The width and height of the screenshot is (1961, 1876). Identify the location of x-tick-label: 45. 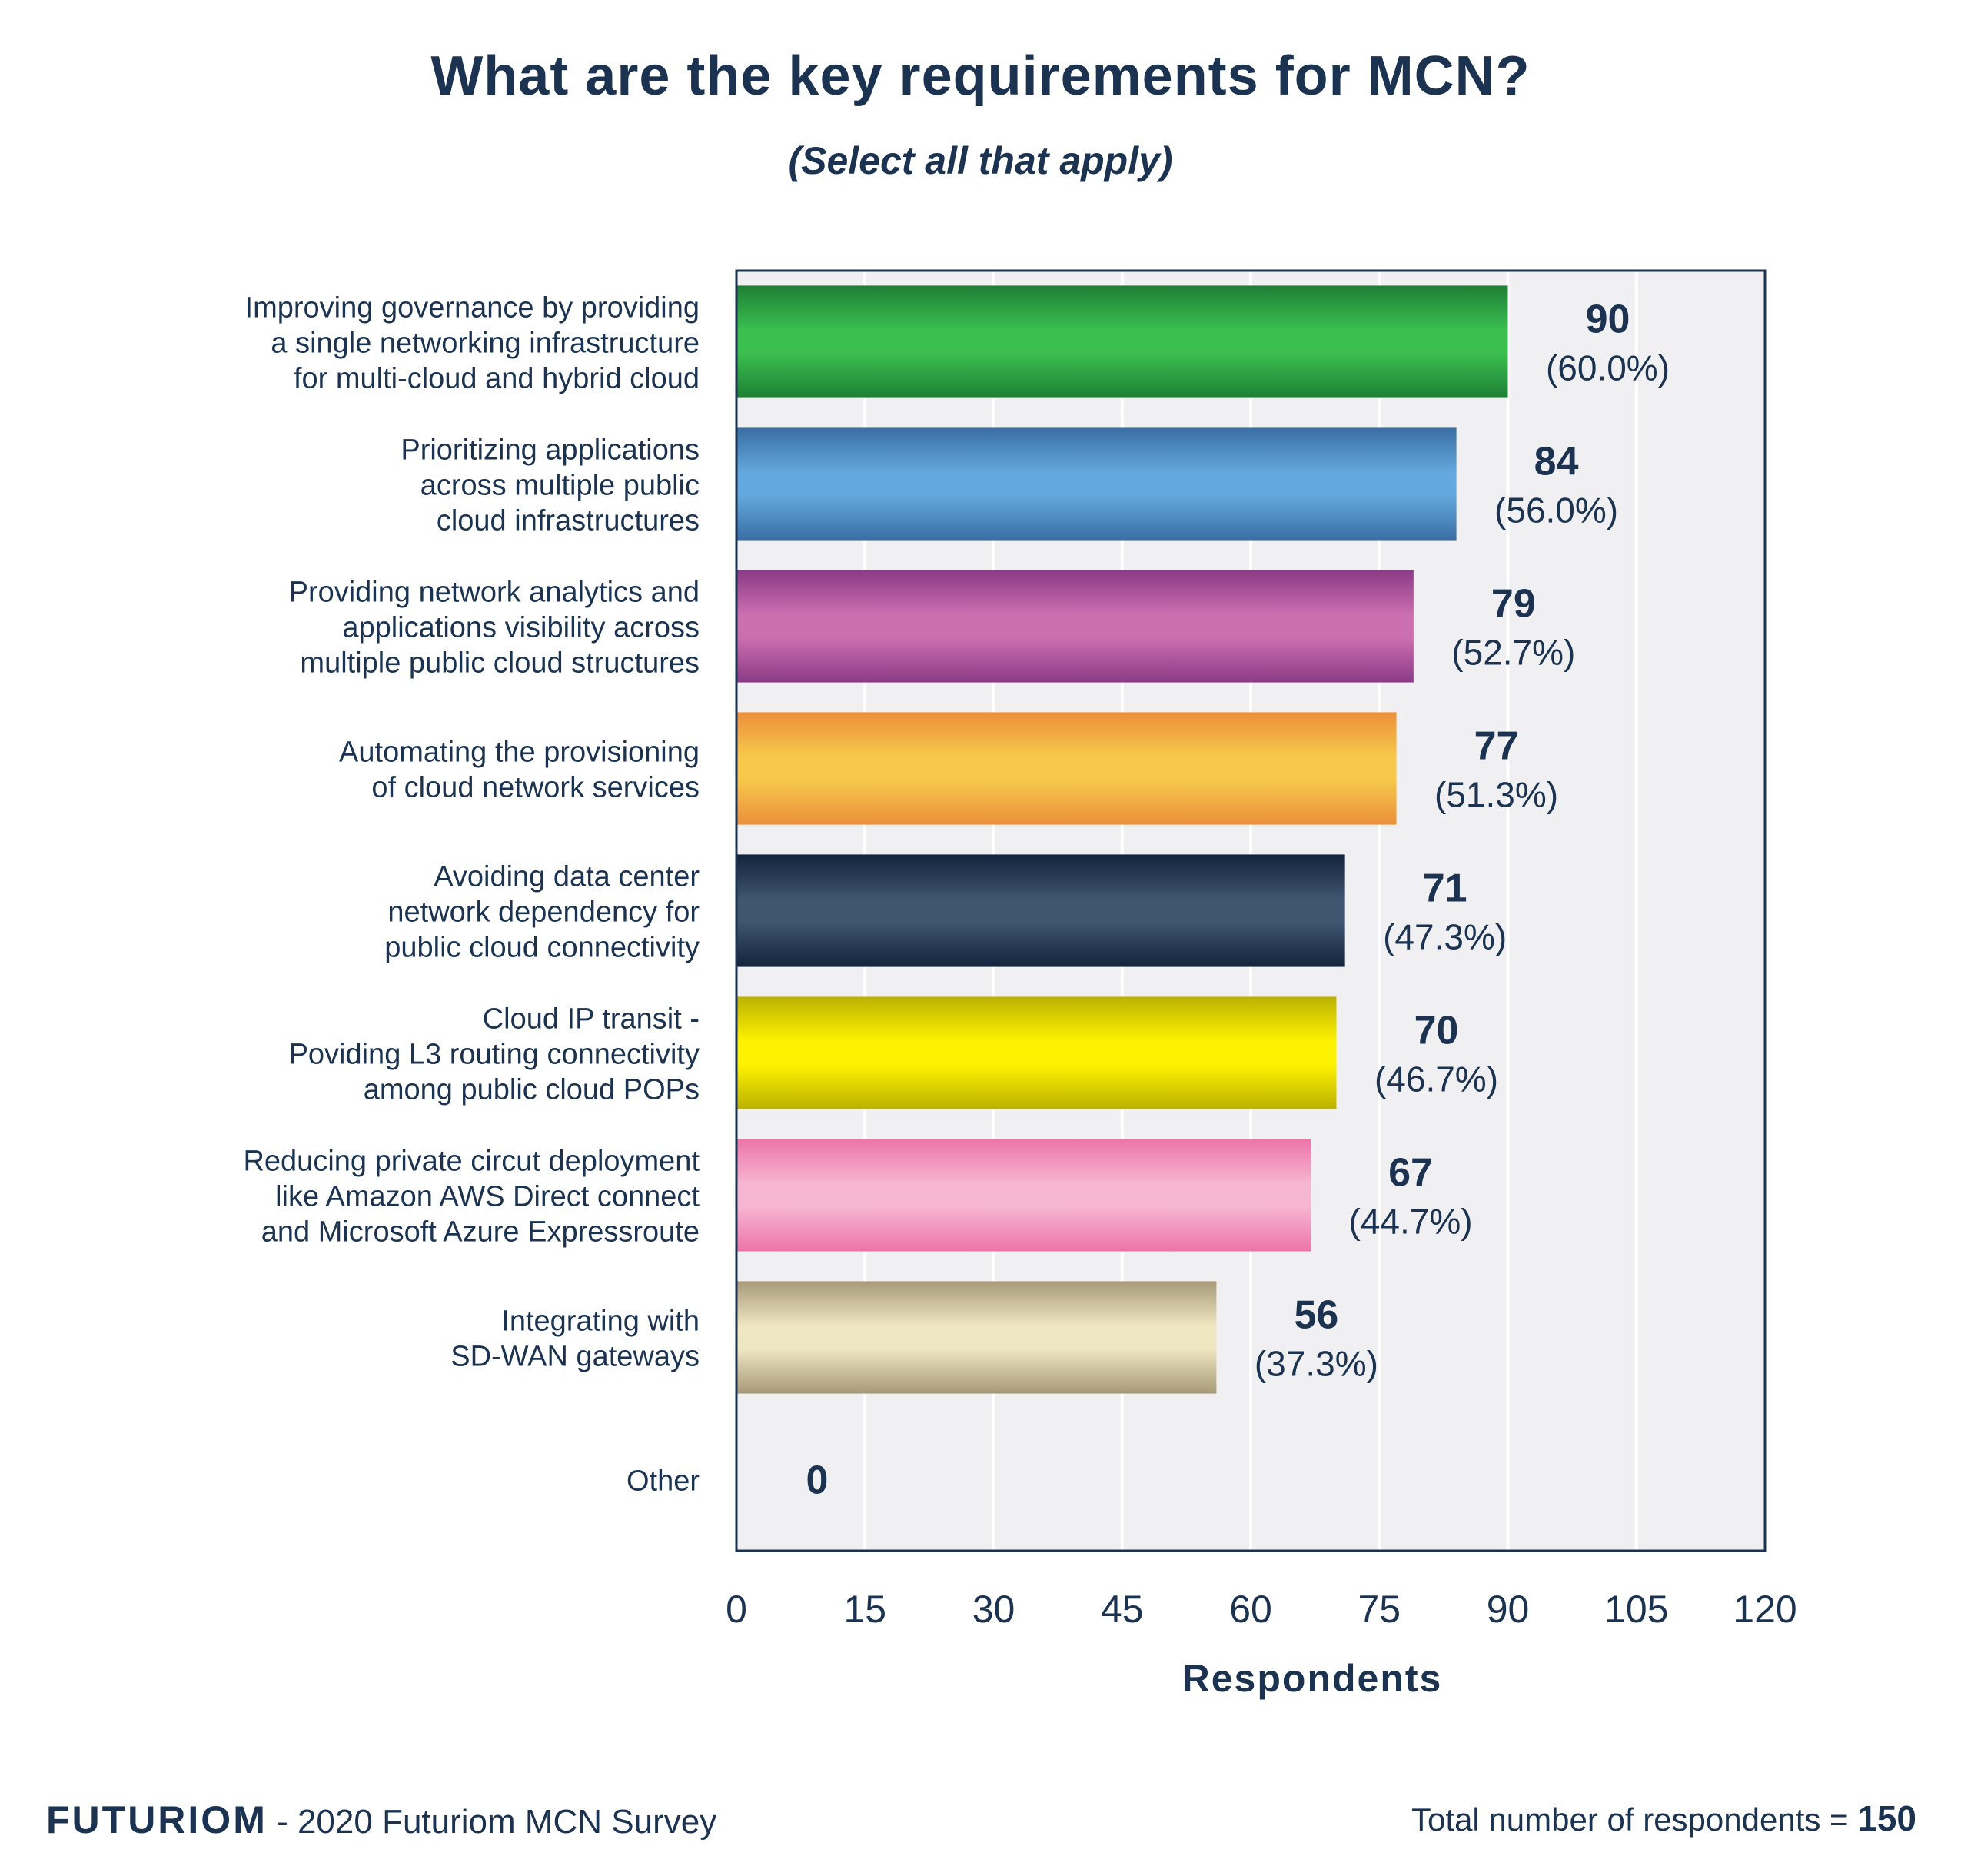
(1122, 1609).